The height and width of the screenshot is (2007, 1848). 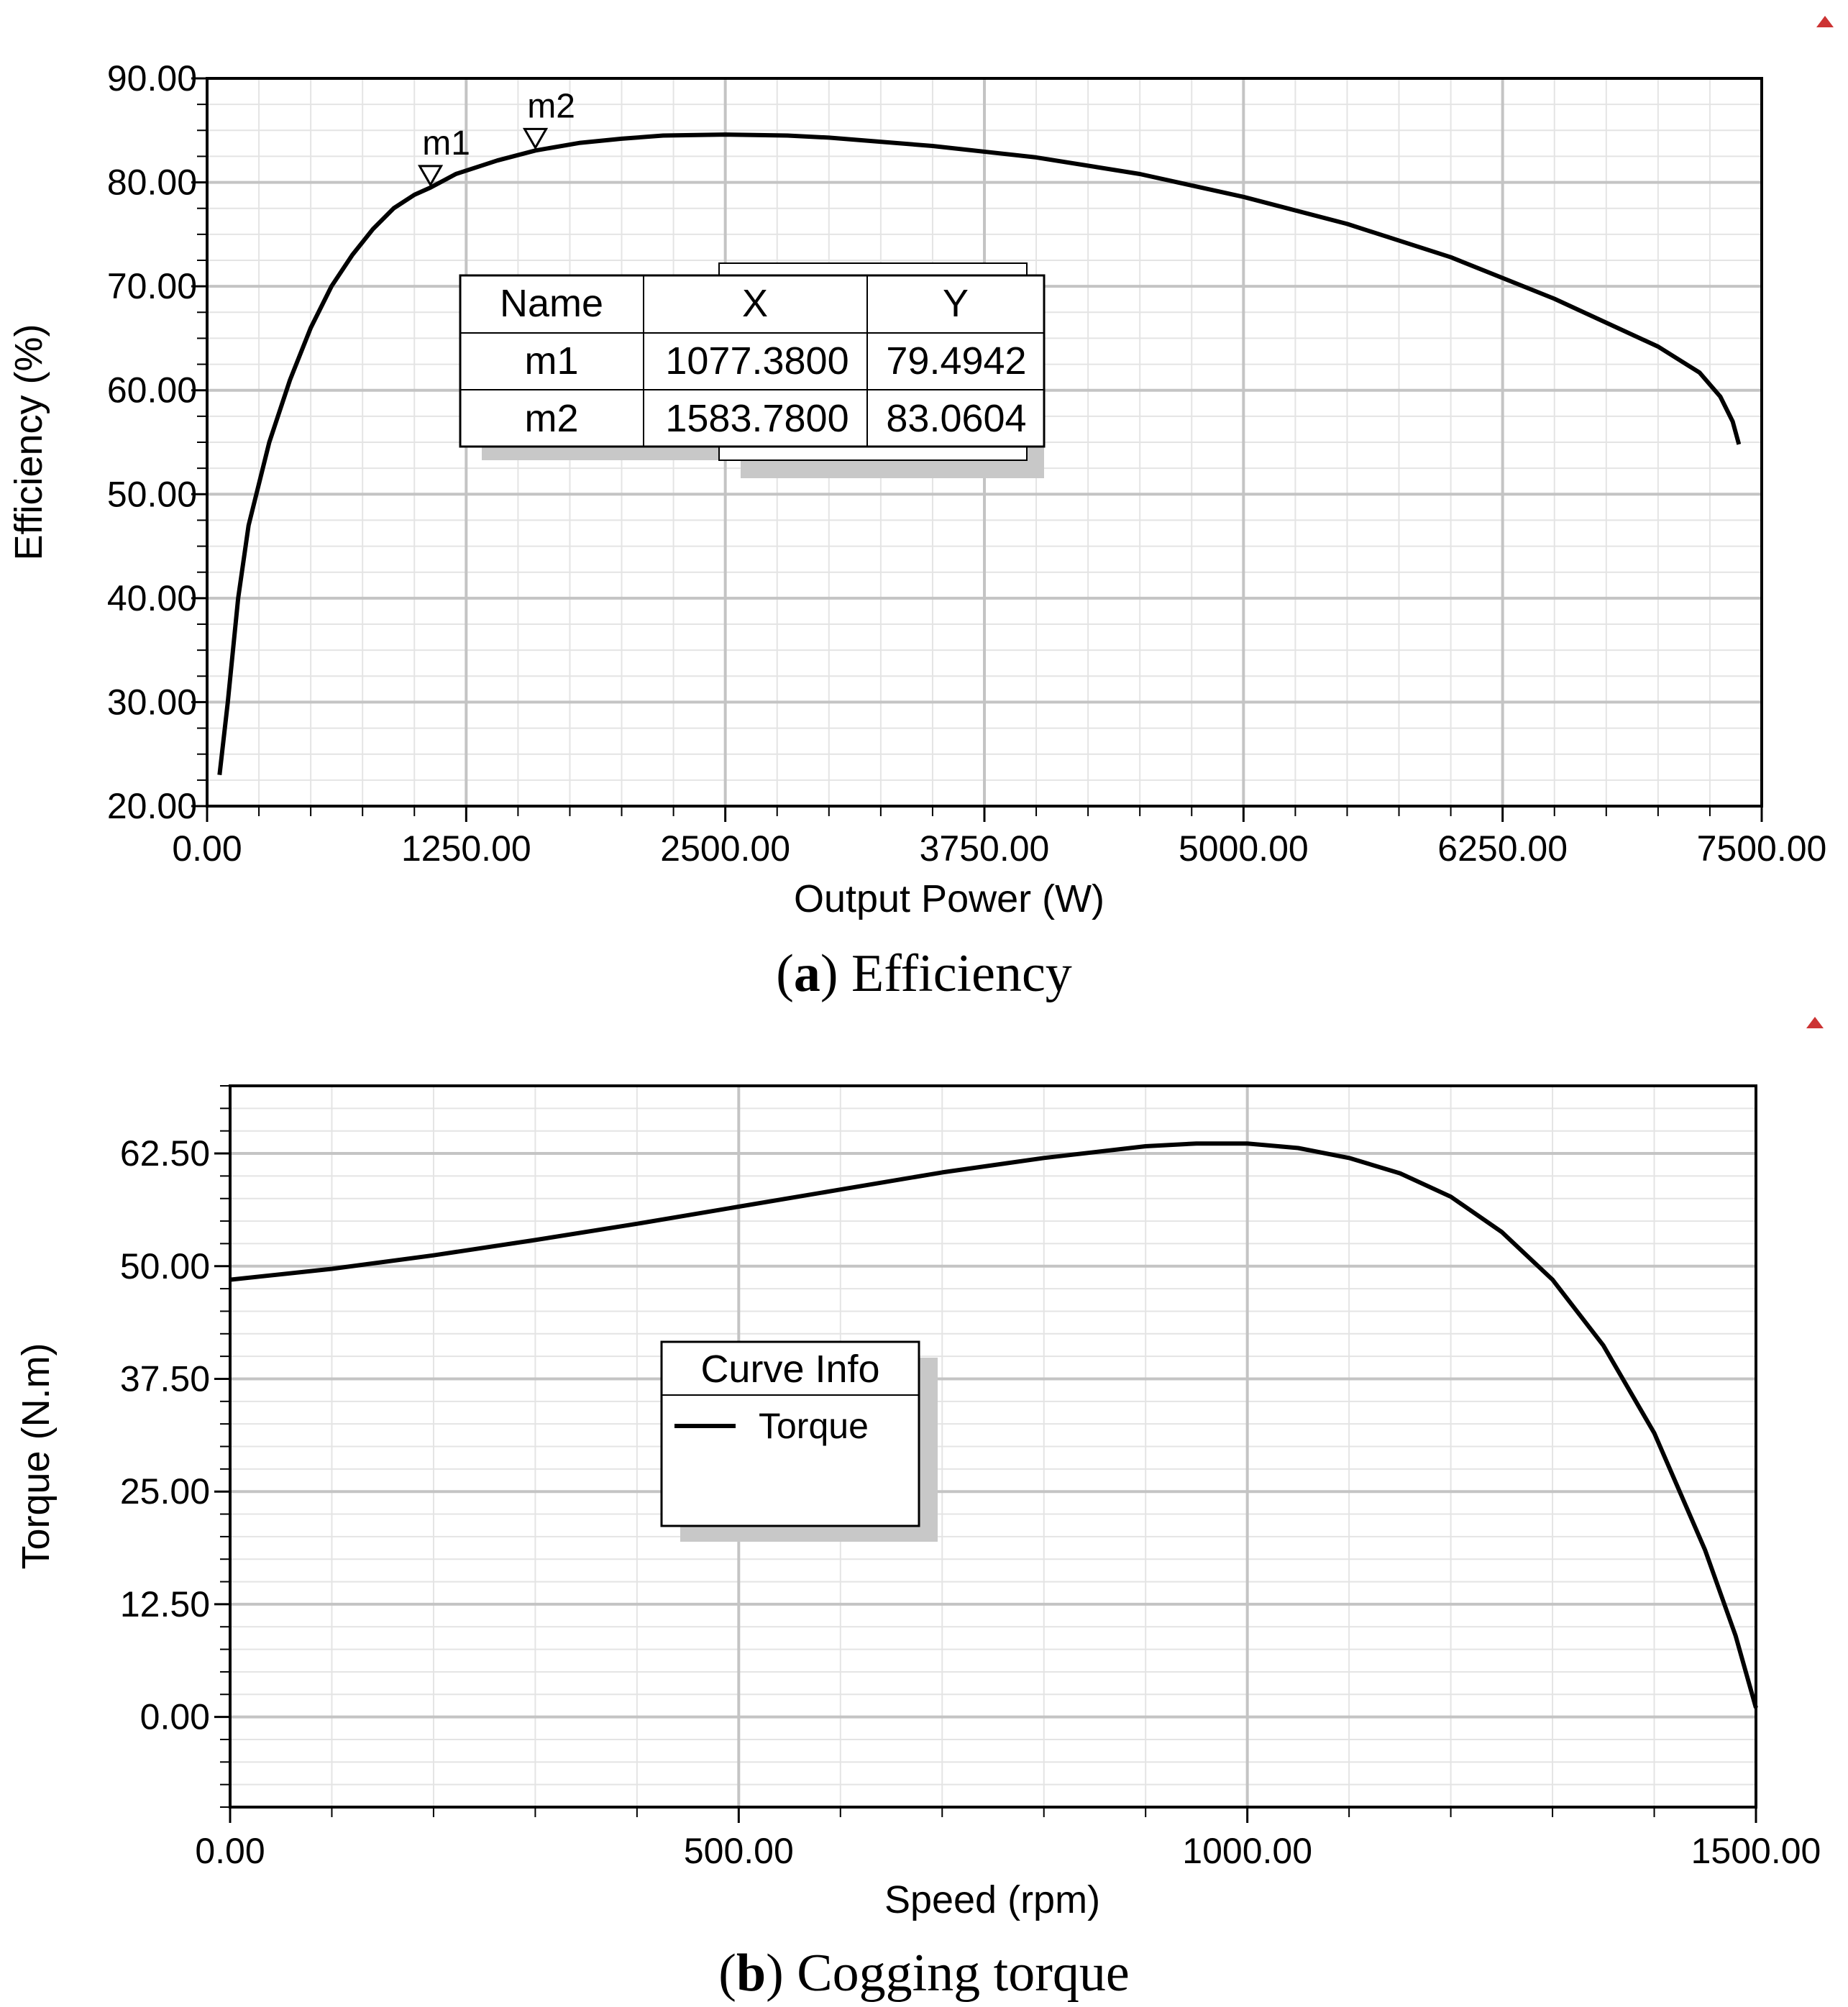 I want to click on legend-entry-torque: Torque, so click(x=814, y=1426).